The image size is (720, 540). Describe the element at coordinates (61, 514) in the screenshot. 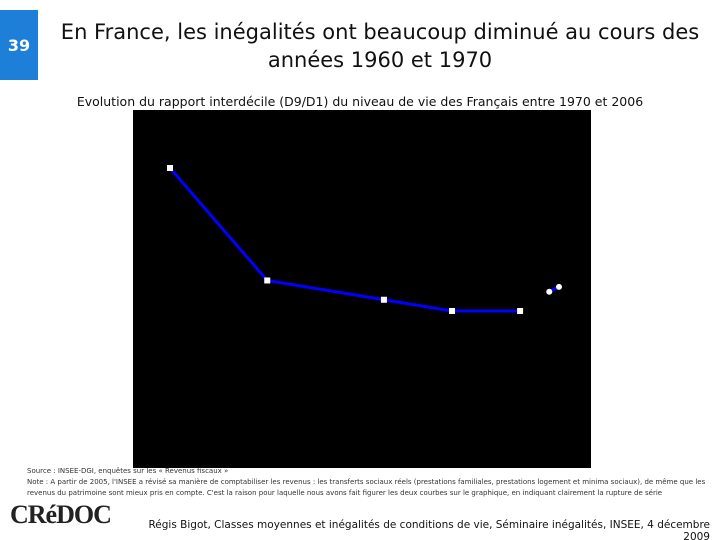

I see `logo: CRéDOC` at that location.